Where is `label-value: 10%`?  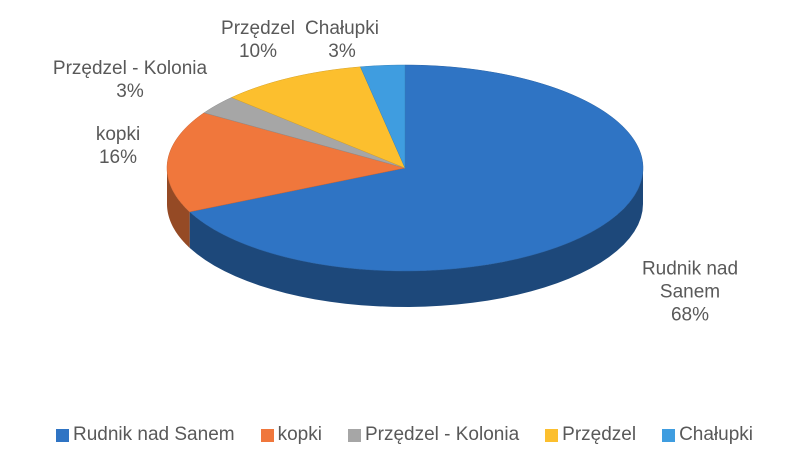 label-value: 10% is located at coordinates (258, 51).